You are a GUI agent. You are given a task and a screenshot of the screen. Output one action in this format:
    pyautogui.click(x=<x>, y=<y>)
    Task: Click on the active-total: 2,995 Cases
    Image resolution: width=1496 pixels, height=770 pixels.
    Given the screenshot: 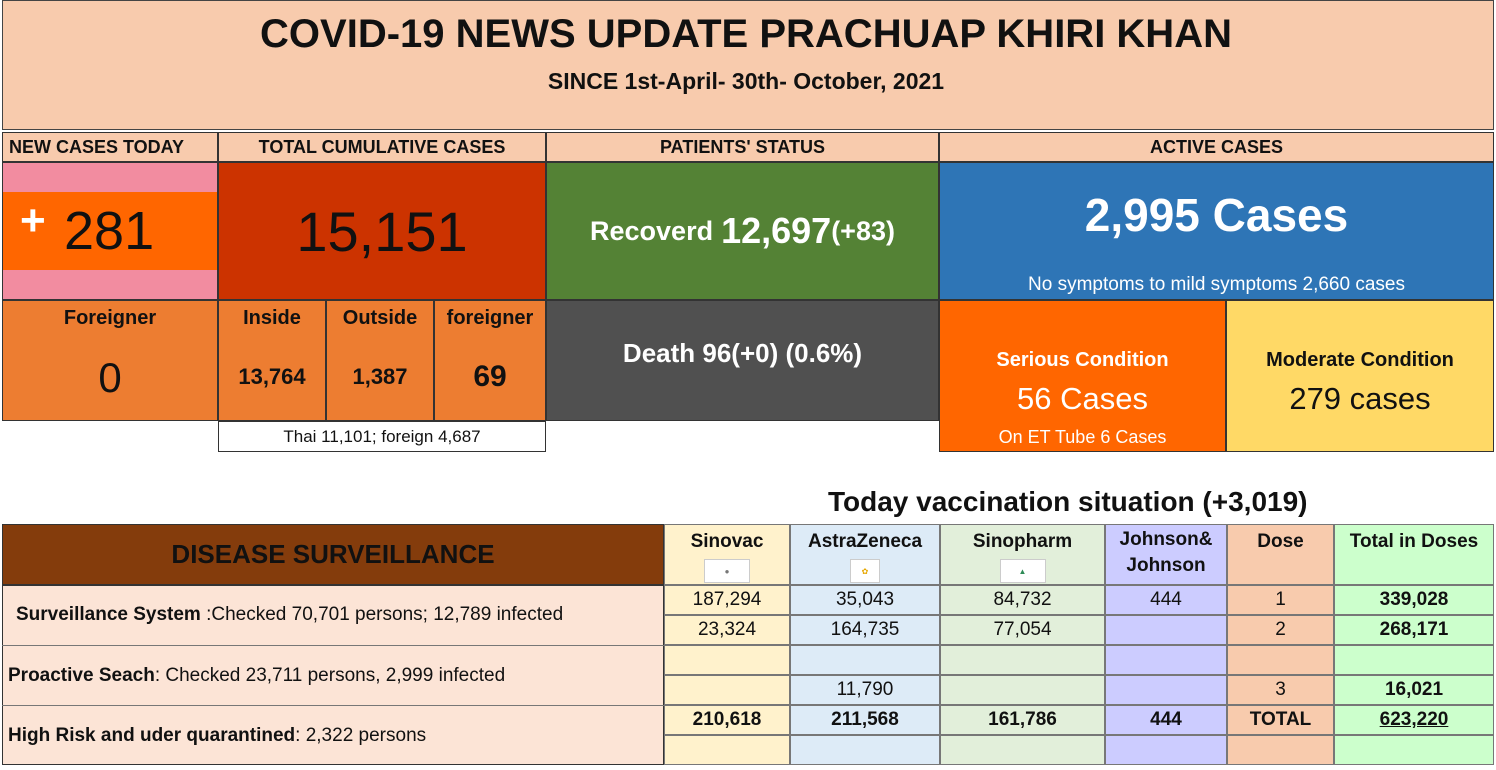 What is the action you would take?
    pyautogui.click(x=1216, y=215)
    